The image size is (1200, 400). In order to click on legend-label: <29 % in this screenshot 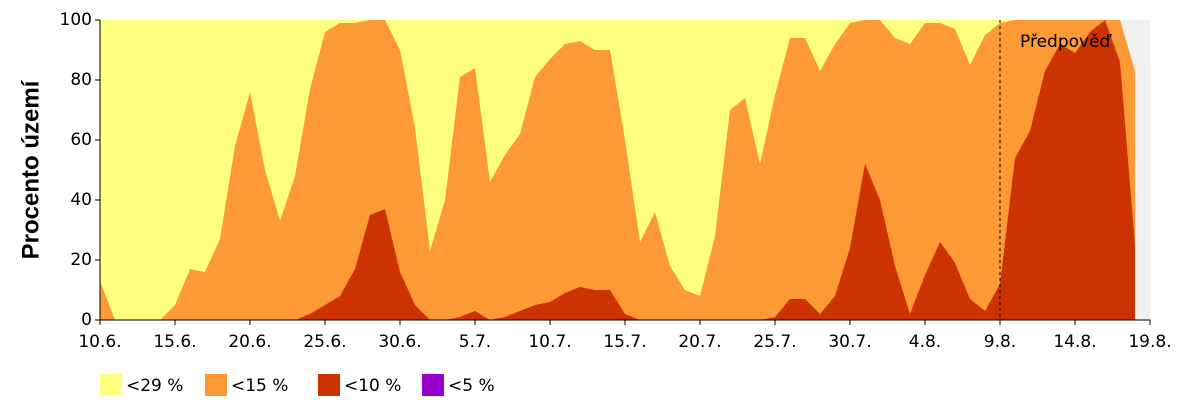, I will do `click(154, 386)`.